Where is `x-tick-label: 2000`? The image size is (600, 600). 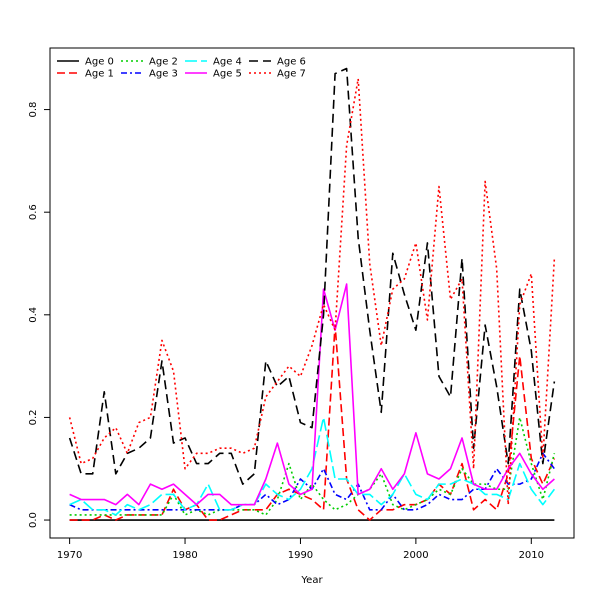 x-tick-label: 2000 is located at coordinates (415, 555).